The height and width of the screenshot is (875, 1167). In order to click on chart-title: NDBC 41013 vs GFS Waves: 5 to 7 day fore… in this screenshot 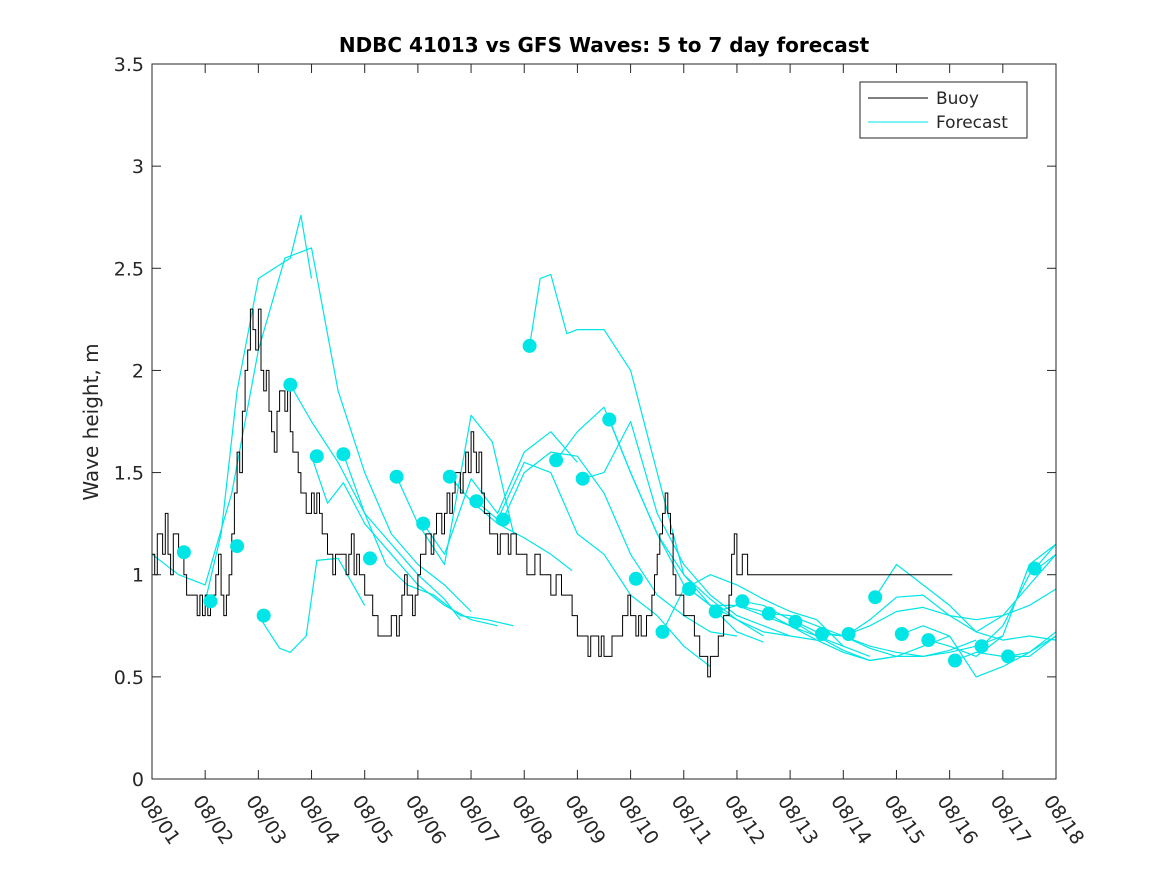, I will do `click(604, 45)`.